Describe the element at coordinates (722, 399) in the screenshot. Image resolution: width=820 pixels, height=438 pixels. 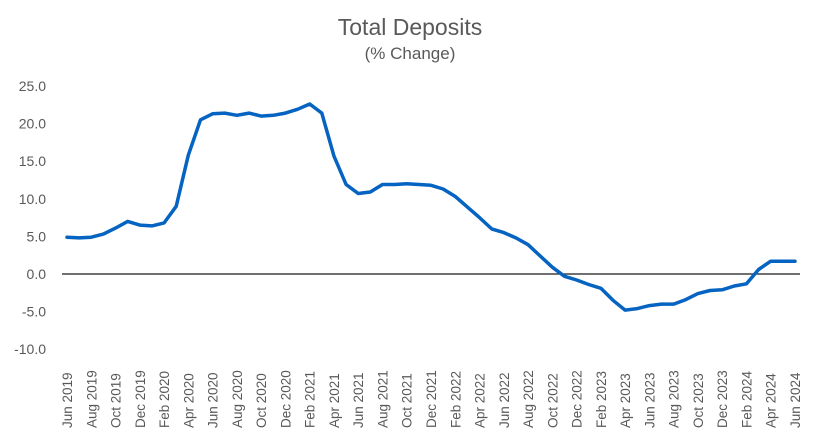
I see `x-tick-label: Dec 2023` at that location.